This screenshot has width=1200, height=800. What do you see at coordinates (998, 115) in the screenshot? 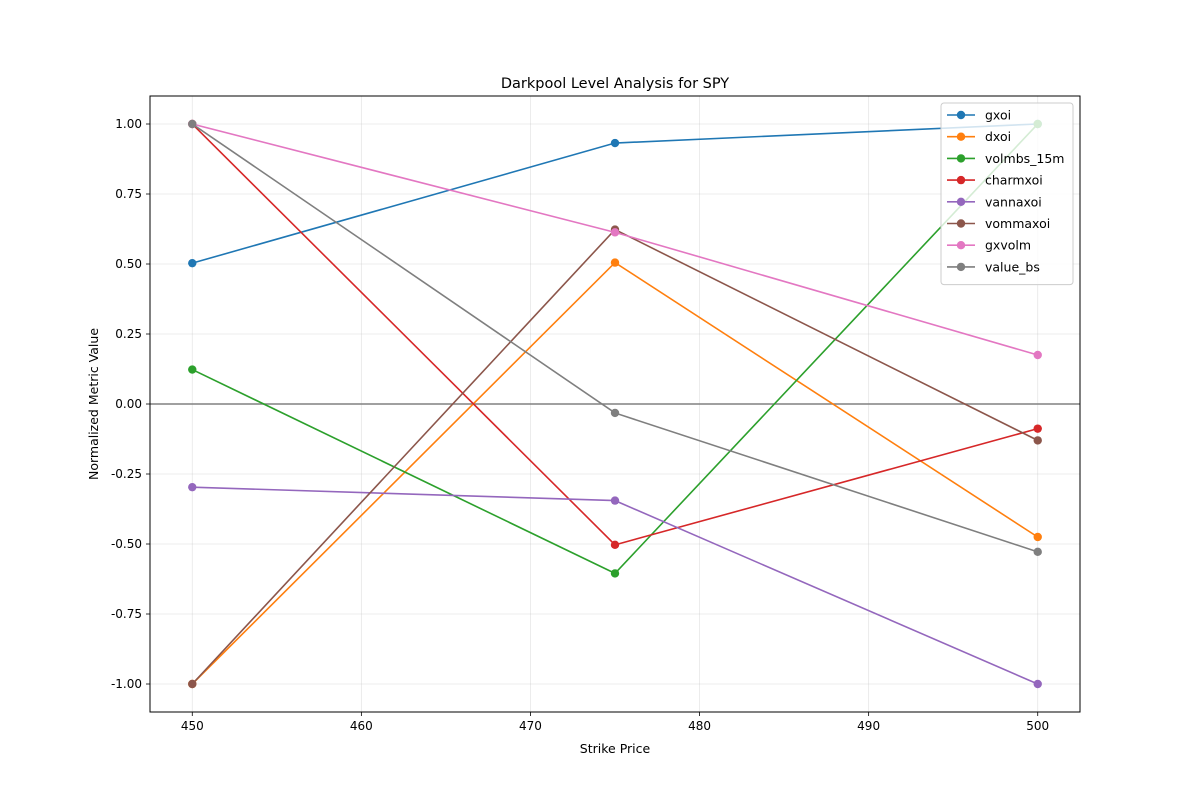
I see `legend-label-gxoi: gxoi` at bounding box center [998, 115].